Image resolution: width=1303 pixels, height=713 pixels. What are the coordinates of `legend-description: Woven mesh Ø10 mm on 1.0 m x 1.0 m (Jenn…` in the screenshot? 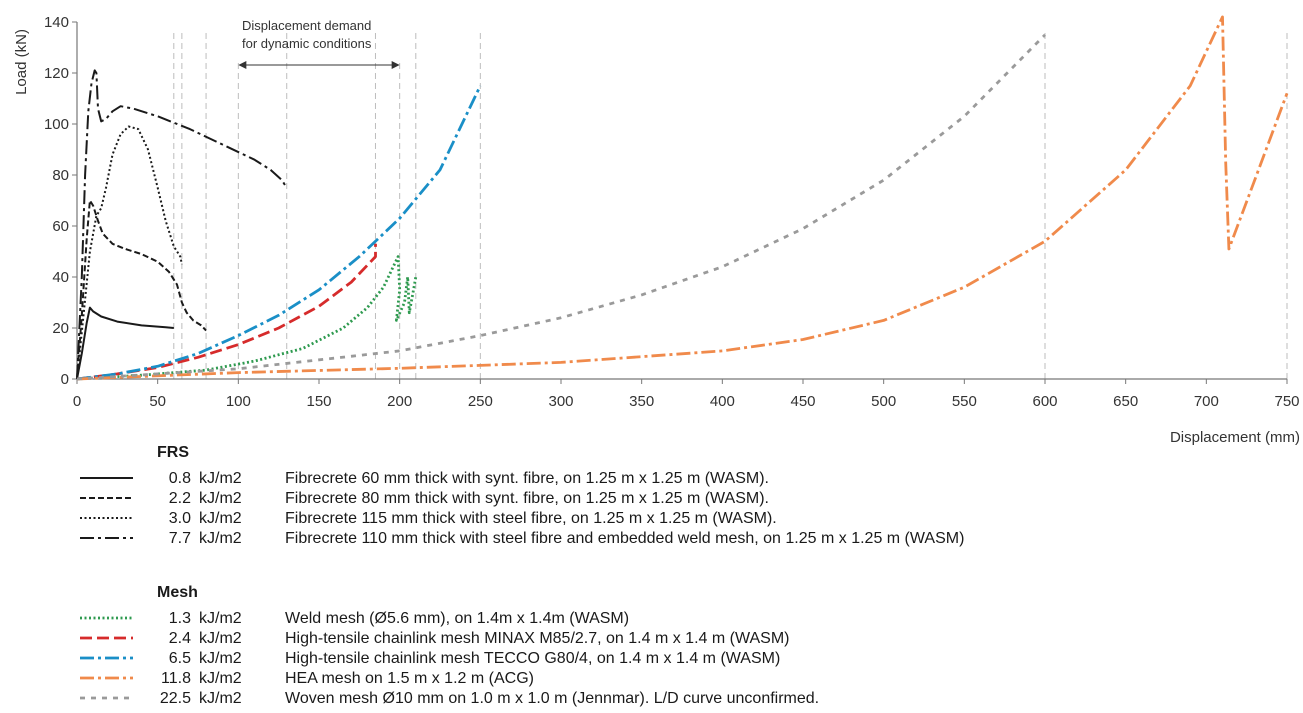 It's located at (552, 698).